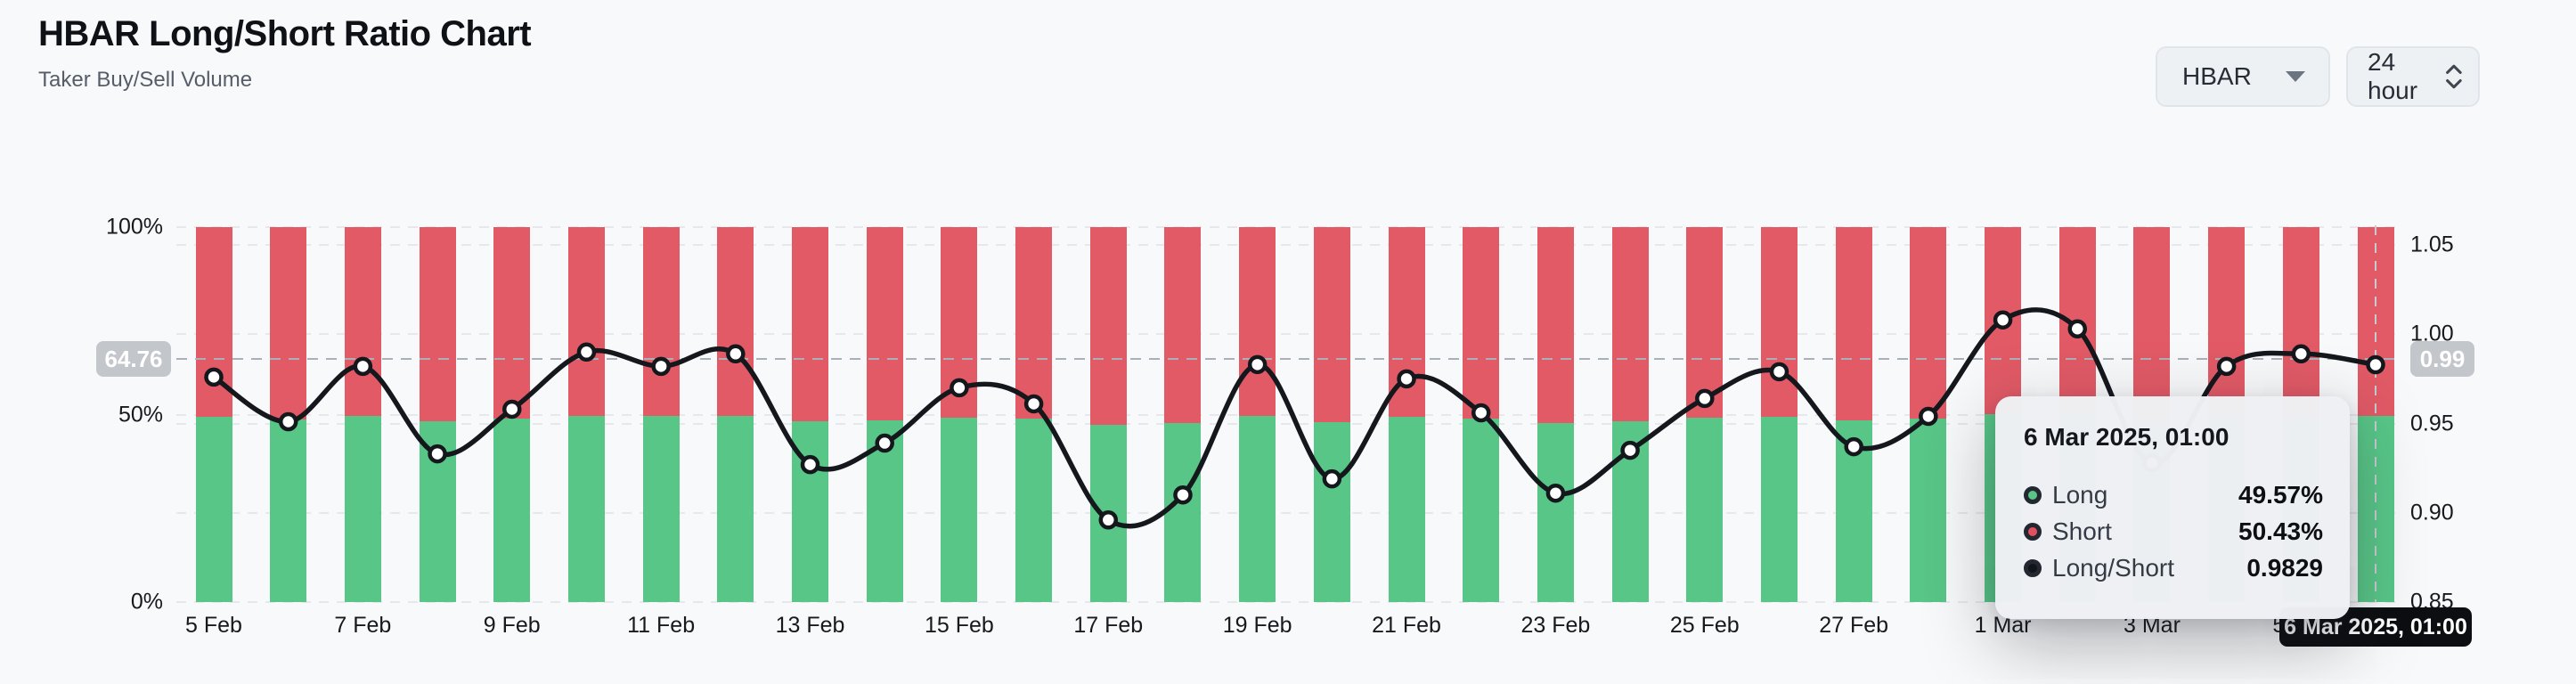 The width and height of the screenshot is (2576, 684). Describe the element at coordinates (2127, 437) in the screenshot. I see `tooltip-date: 6 Mar 2025, 01:00` at that location.